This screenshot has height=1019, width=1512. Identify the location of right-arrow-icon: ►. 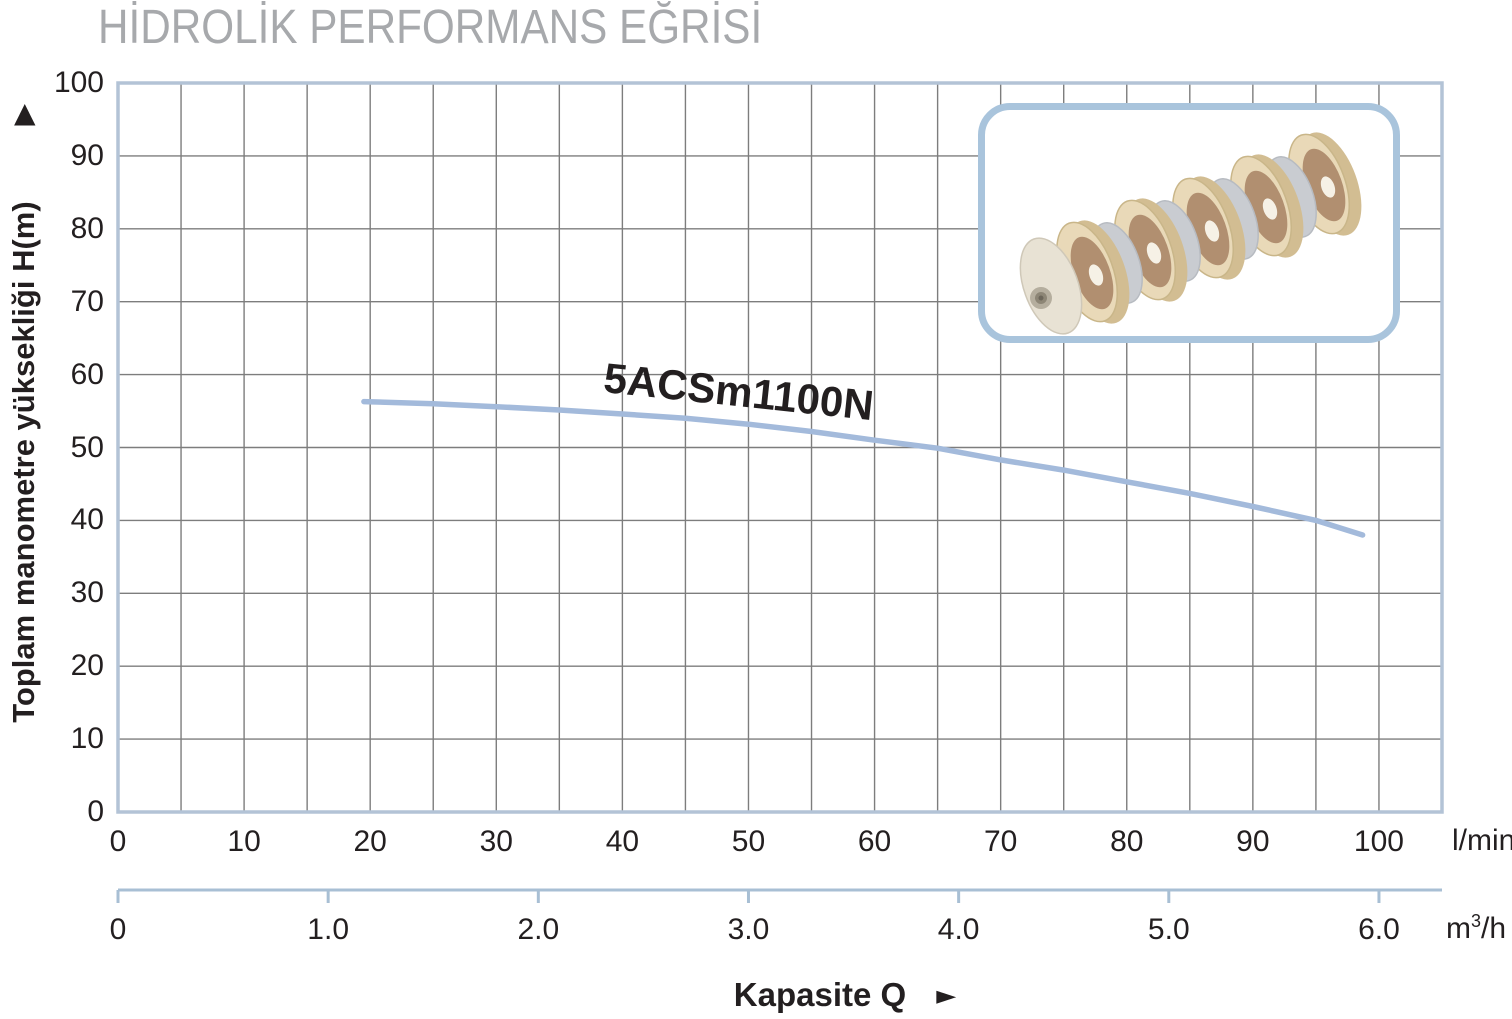
(946, 996).